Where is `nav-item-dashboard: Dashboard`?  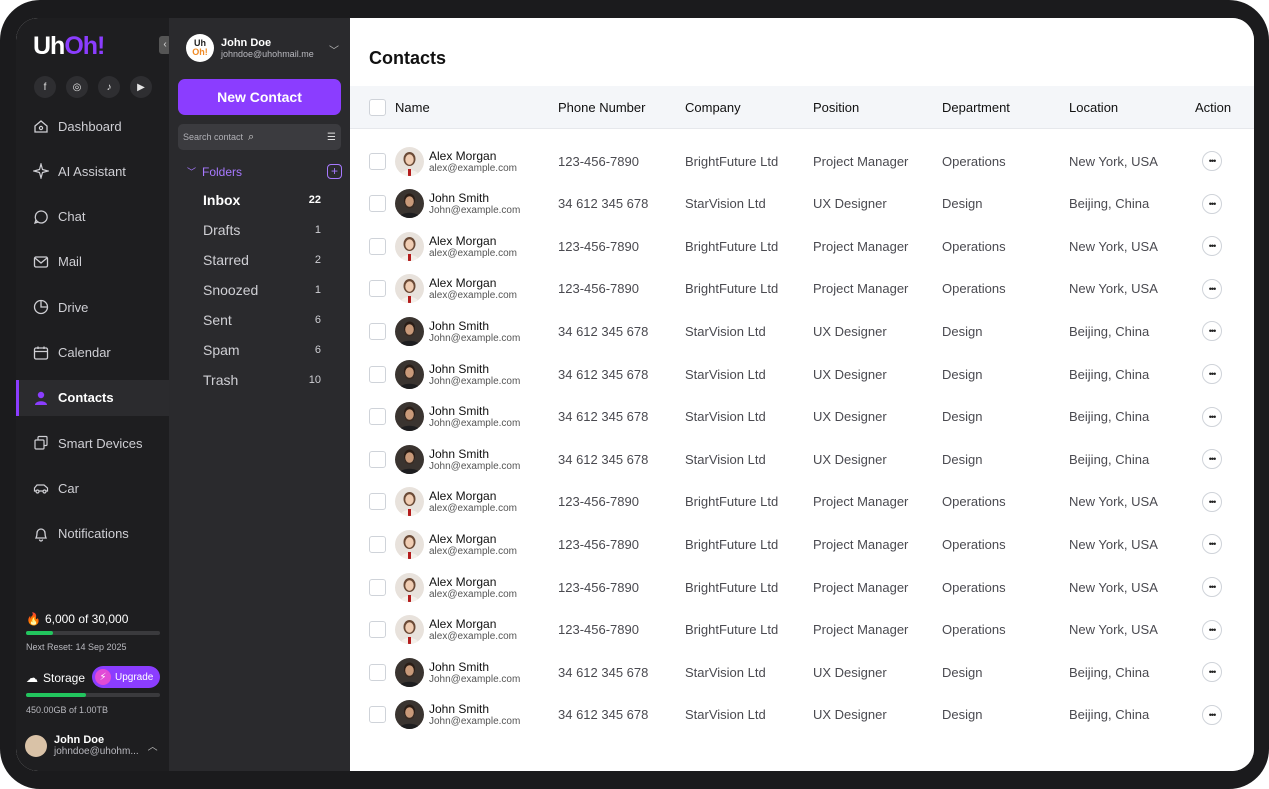
nav-item-dashboard: Dashboard is located at coordinates (92, 126).